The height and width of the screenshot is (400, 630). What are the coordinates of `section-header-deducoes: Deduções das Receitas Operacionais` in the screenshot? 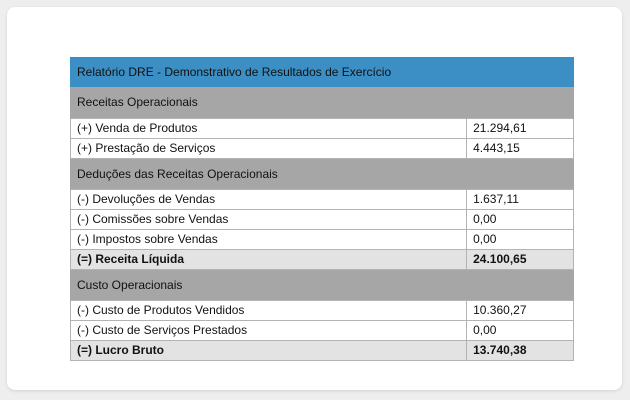 It's located at (322, 173).